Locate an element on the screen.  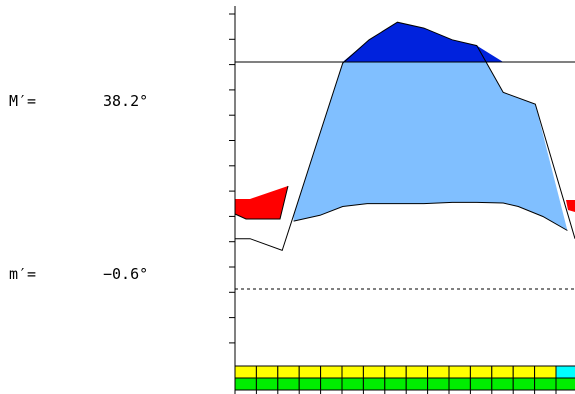
right-hot-area is located at coordinates (570, 206).